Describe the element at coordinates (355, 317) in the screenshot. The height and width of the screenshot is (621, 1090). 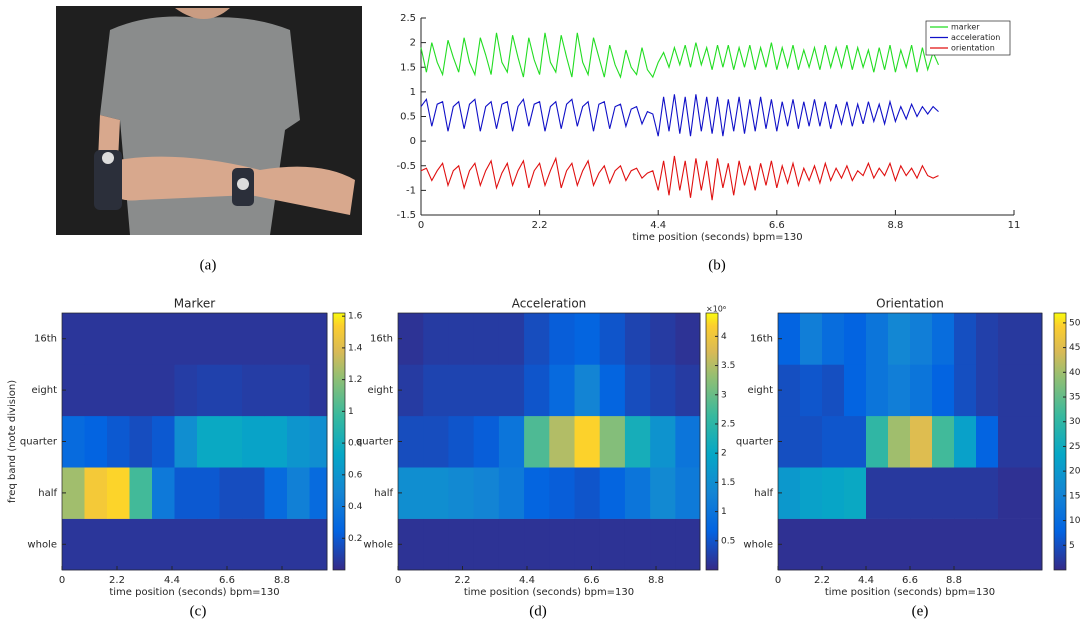
I see `colorbar-tick-label: 1.6` at that location.